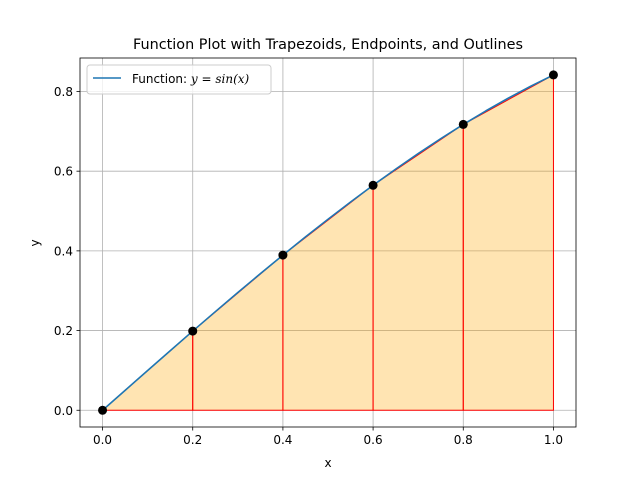 The image size is (640, 480). What do you see at coordinates (63, 331) in the screenshot?
I see `y-tick-label: 0.2` at bounding box center [63, 331].